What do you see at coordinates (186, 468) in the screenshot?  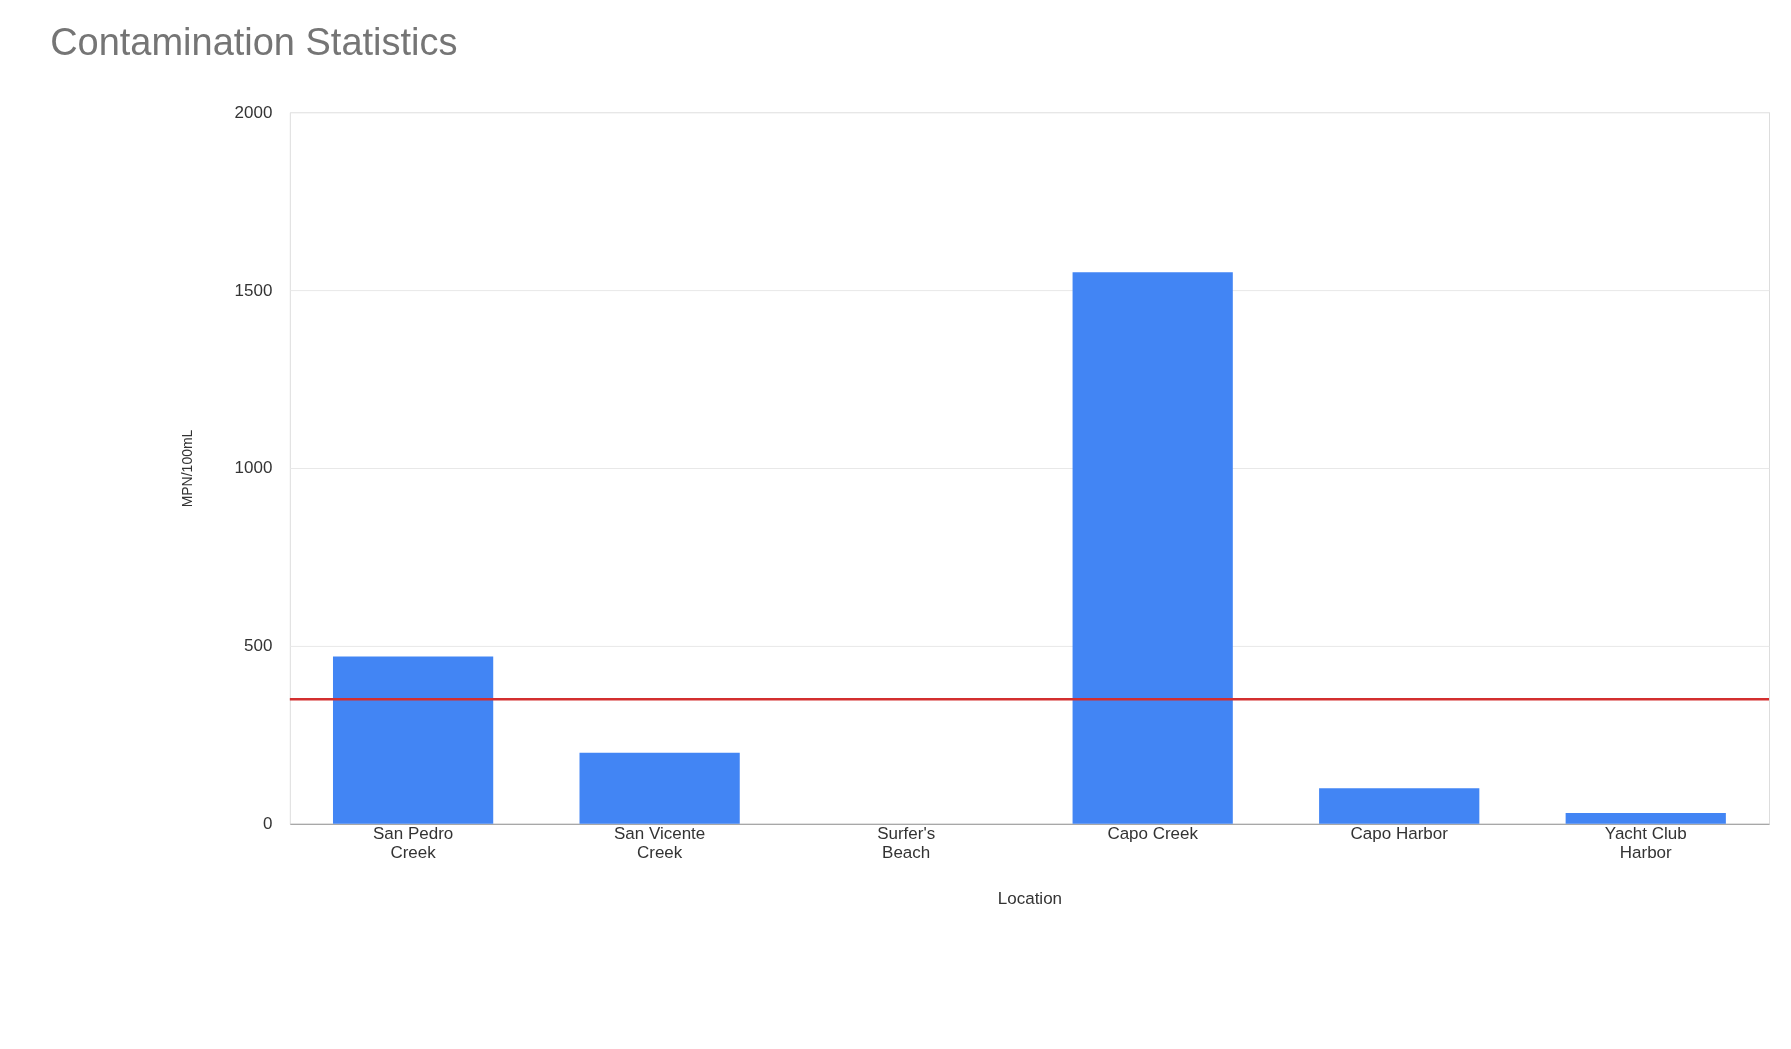 I see `y-axis-title: MPN/100mL` at bounding box center [186, 468].